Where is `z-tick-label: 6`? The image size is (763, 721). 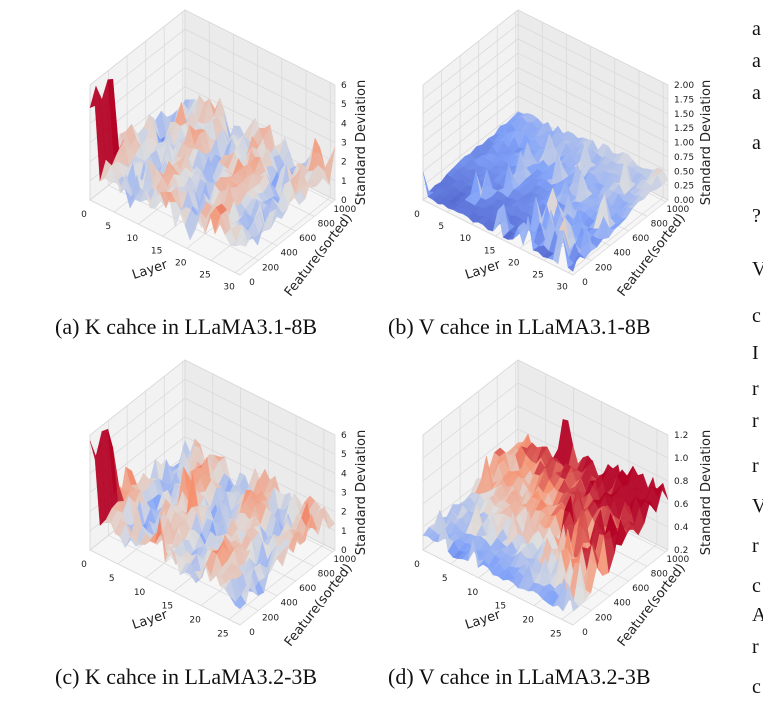
z-tick-label: 6 is located at coordinates (344, 86).